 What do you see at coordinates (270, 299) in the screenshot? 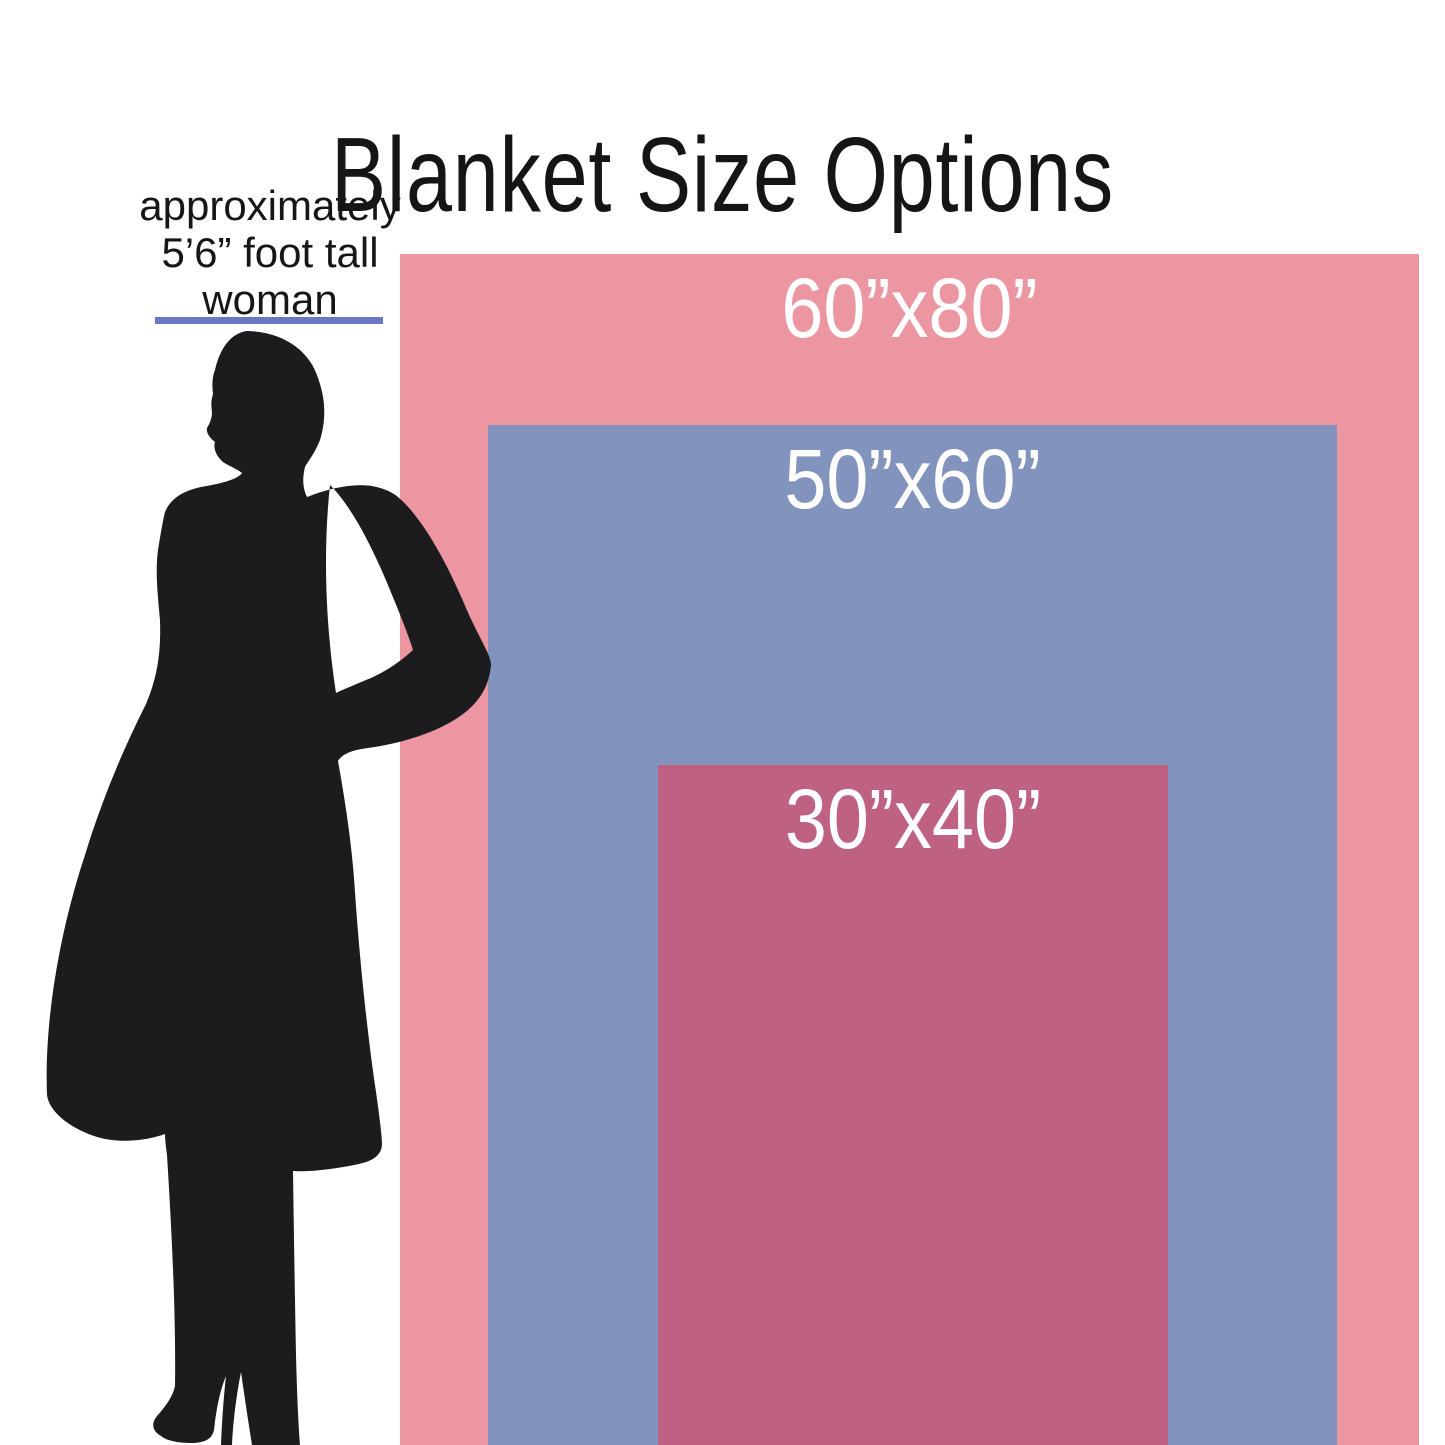
I see `height-reference-line-3: woman` at bounding box center [270, 299].